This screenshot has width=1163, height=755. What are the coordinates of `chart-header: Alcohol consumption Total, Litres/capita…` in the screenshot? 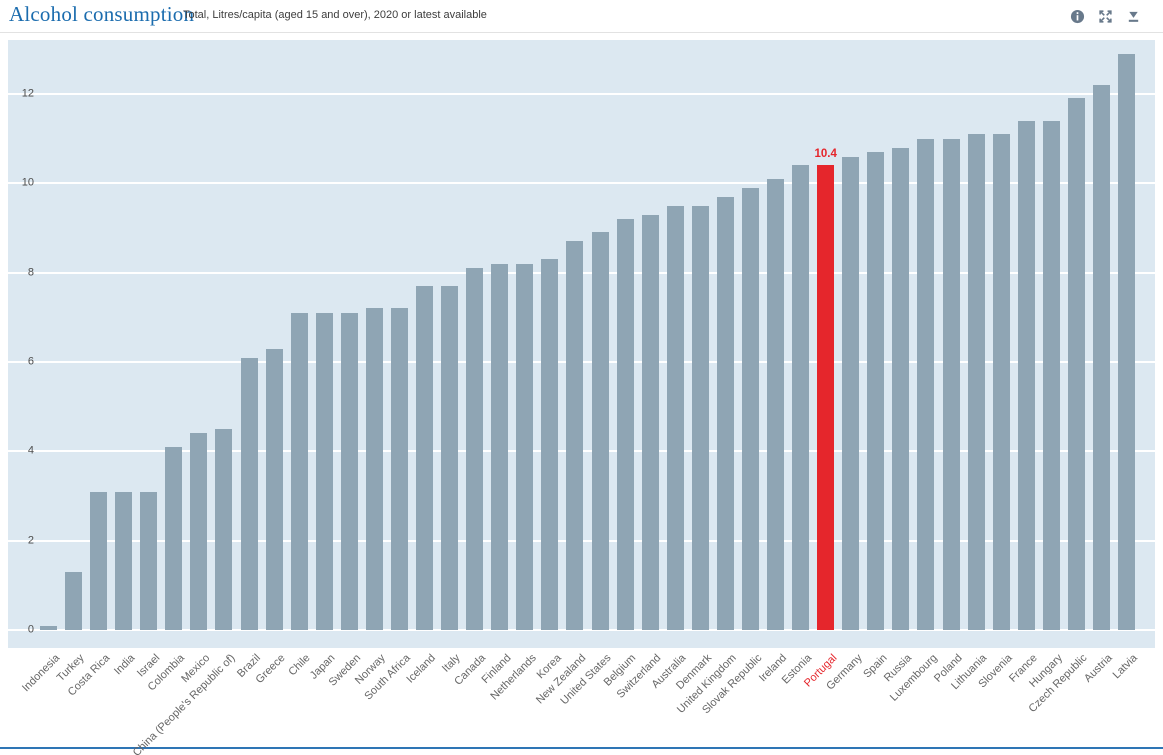 It's located at (581, 16).